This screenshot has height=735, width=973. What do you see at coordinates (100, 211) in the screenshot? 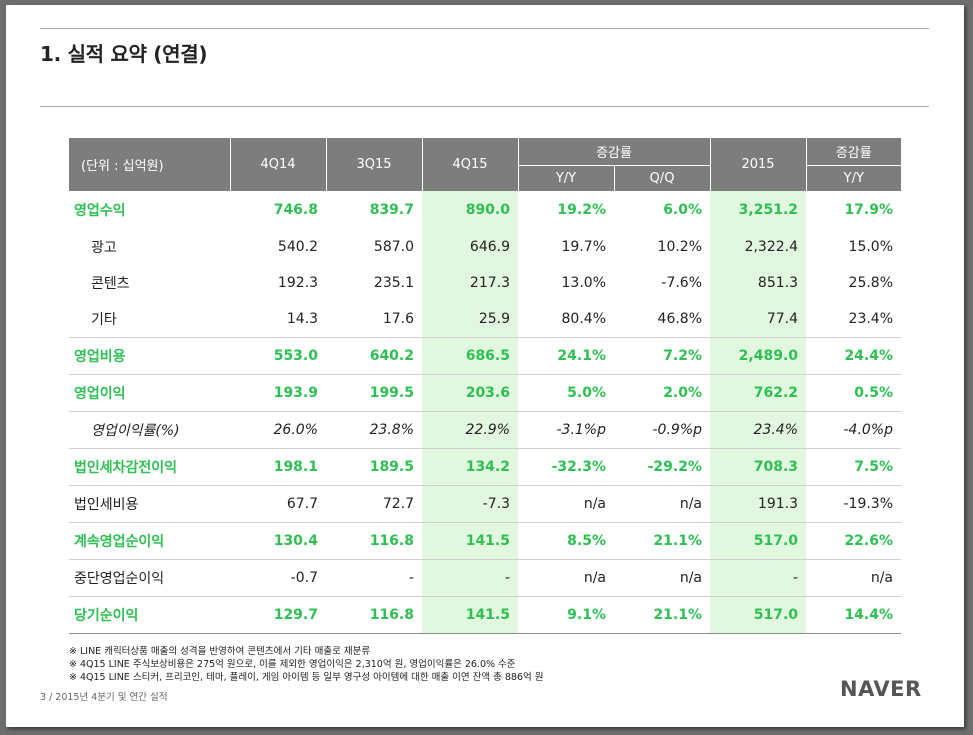
I see `row-label: 영업수익` at bounding box center [100, 211].